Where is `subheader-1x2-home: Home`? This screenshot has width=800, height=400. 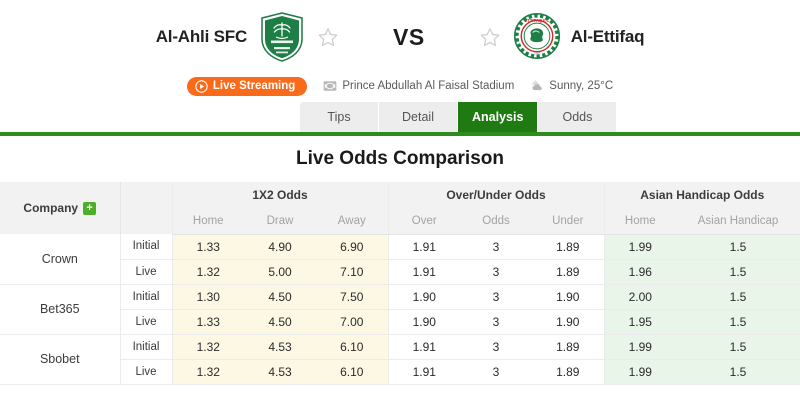 subheader-1x2-home: Home is located at coordinates (207, 221).